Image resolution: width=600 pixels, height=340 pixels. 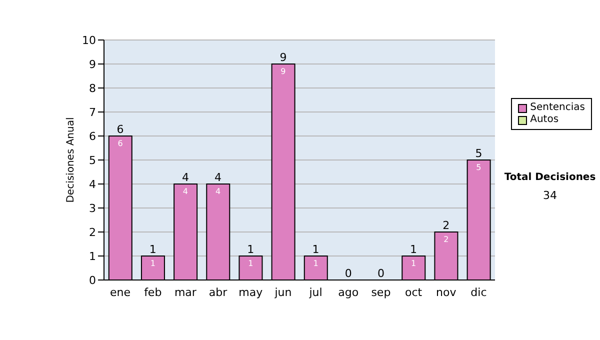 What do you see at coordinates (544, 120) in the screenshot?
I see `legend-label: Autos` at bounding box center [544, 120].